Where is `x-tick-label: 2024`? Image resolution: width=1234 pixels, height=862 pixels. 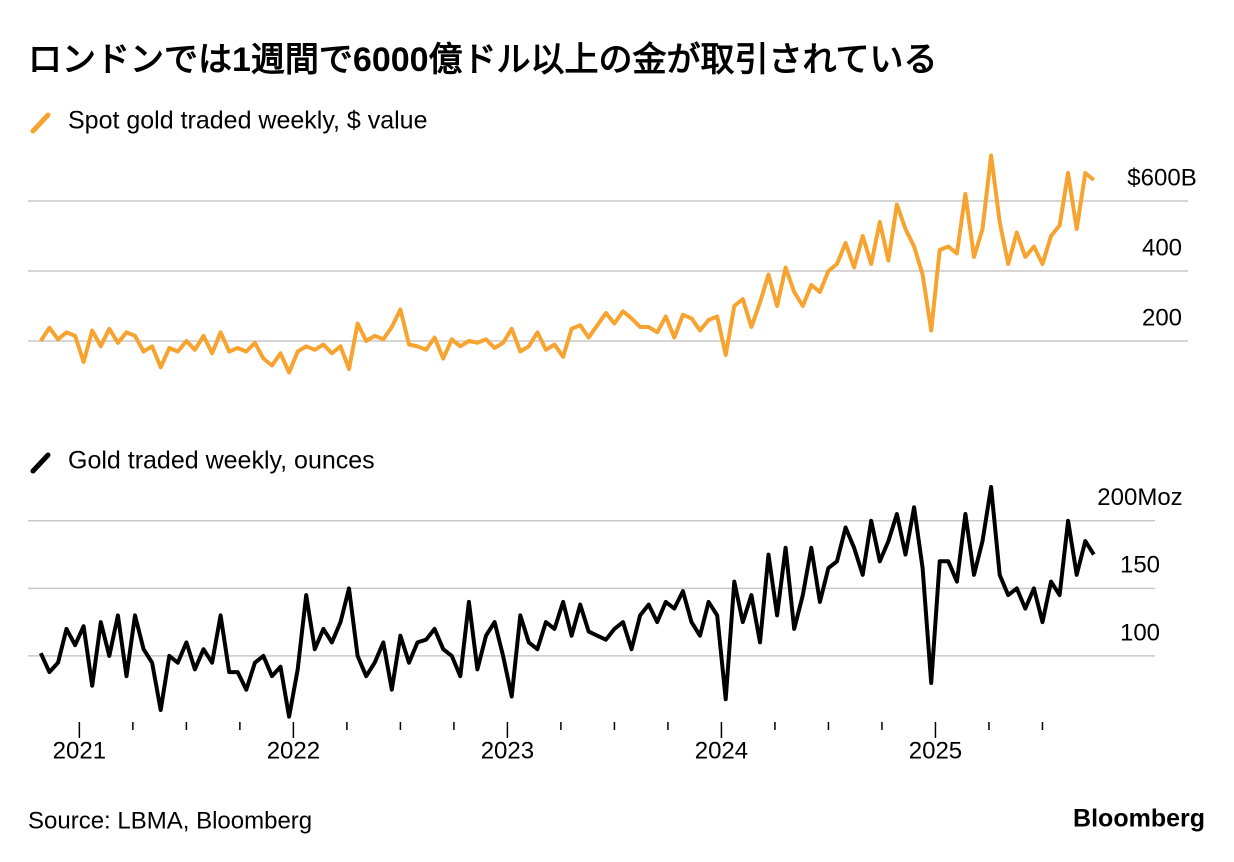 x-tick-label: 2024 is located at coordinates (721, 750).